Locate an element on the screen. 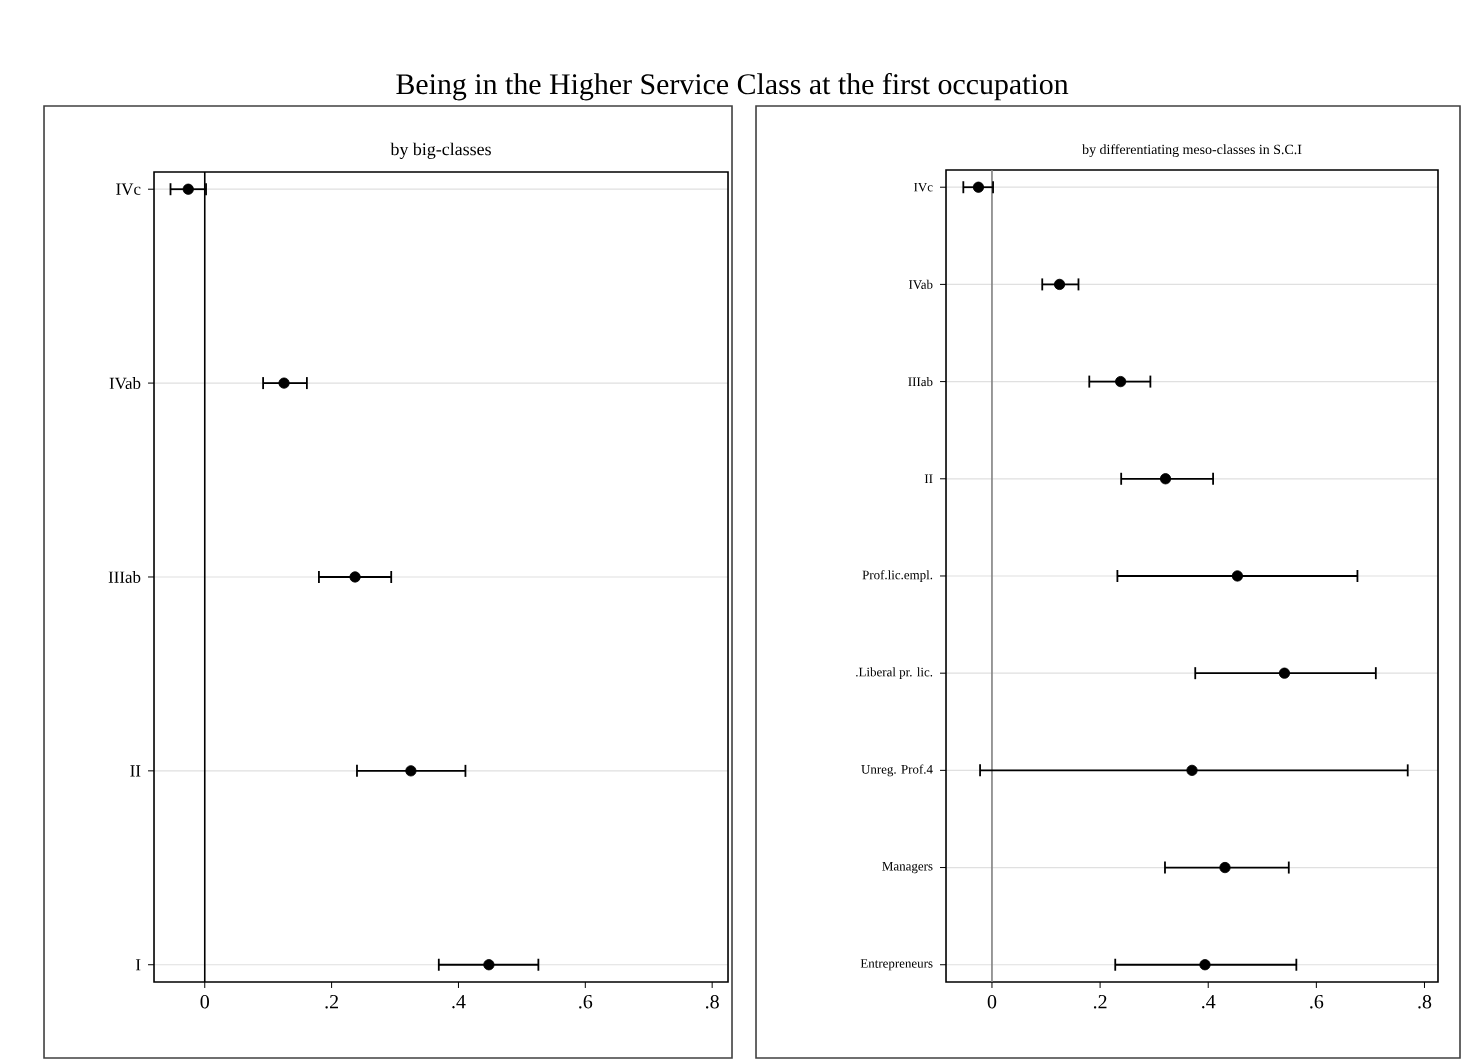 The image size is (1464, 1064). y-tick-label: I is located at coordinates (138, 965).